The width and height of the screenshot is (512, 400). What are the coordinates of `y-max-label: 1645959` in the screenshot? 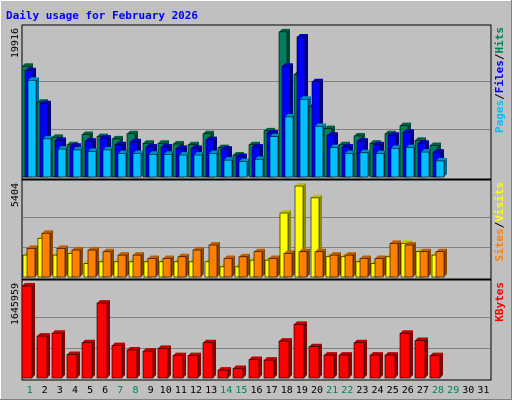 It's located at (15, 304).